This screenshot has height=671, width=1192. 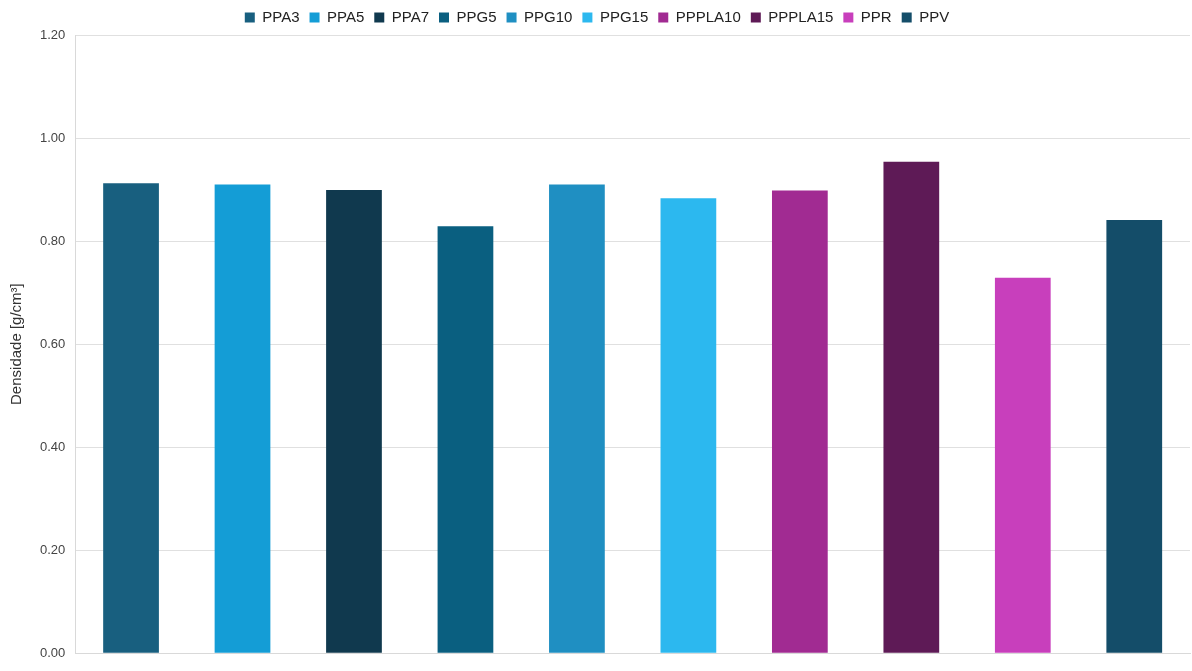 I want to click on legend-label: PPR, so click(x=876, y=16).